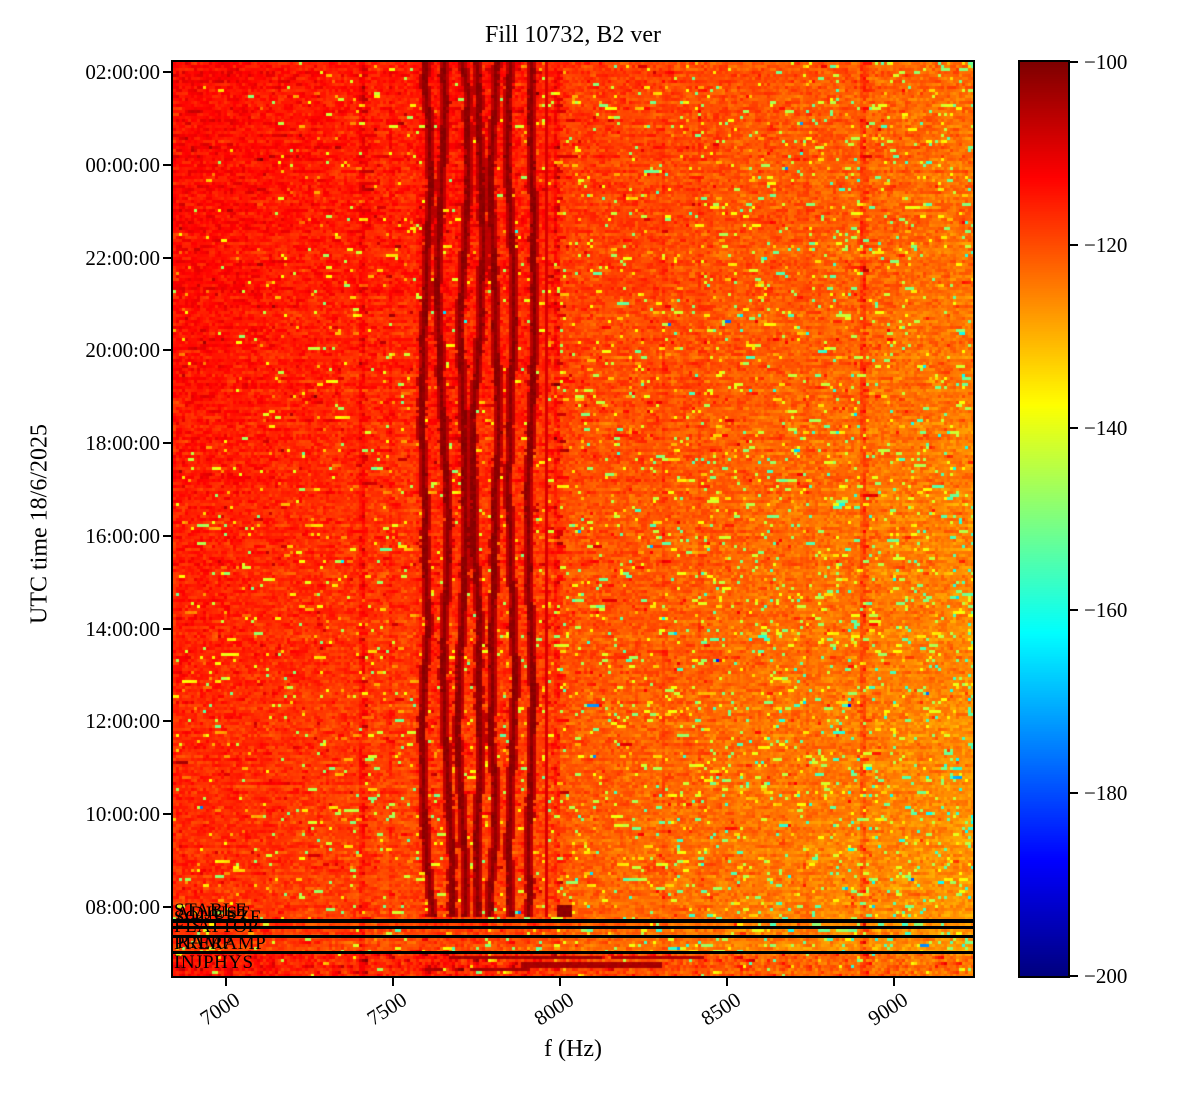 The height and width of the screenshot is (1100, 1200). Describe the element at coordinates (122, 164) in the screenshot. I see `y-tick-label: 00:00:00` at that location.